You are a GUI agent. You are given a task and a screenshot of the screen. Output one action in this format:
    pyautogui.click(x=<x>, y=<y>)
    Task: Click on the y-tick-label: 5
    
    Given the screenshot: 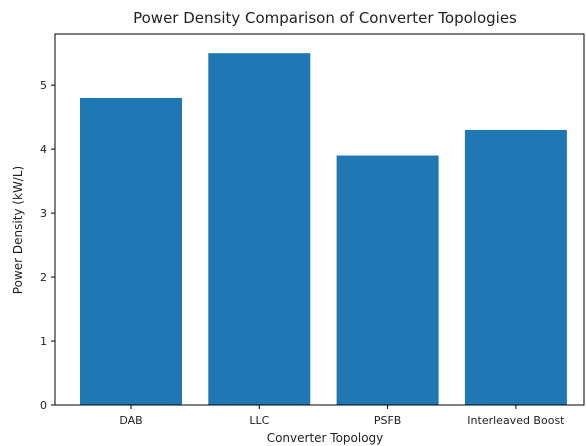 What is the action you would take?
    pyautogui.click(x=43, y=85)
    